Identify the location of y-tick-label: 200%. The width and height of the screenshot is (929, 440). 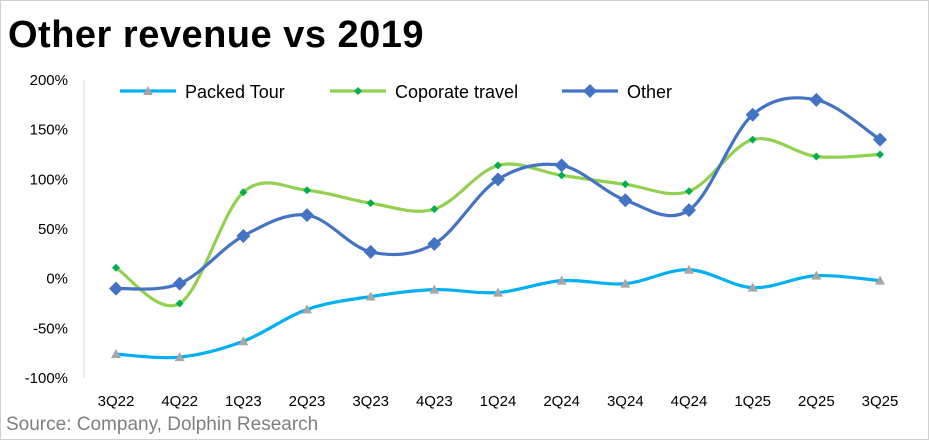
(49, 80).